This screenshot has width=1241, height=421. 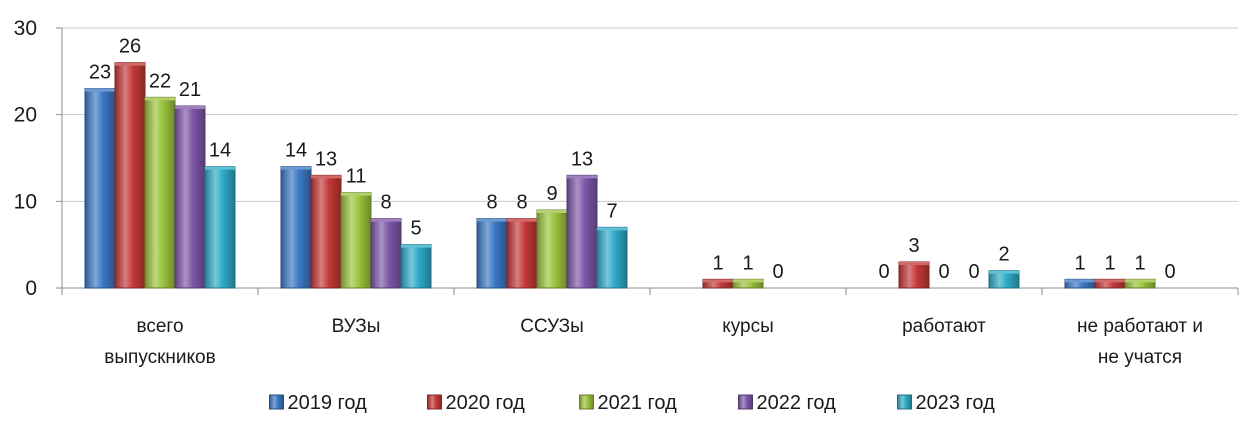 I want to click on x-tick-label: ССУЗы, so click(x=552, y=326).